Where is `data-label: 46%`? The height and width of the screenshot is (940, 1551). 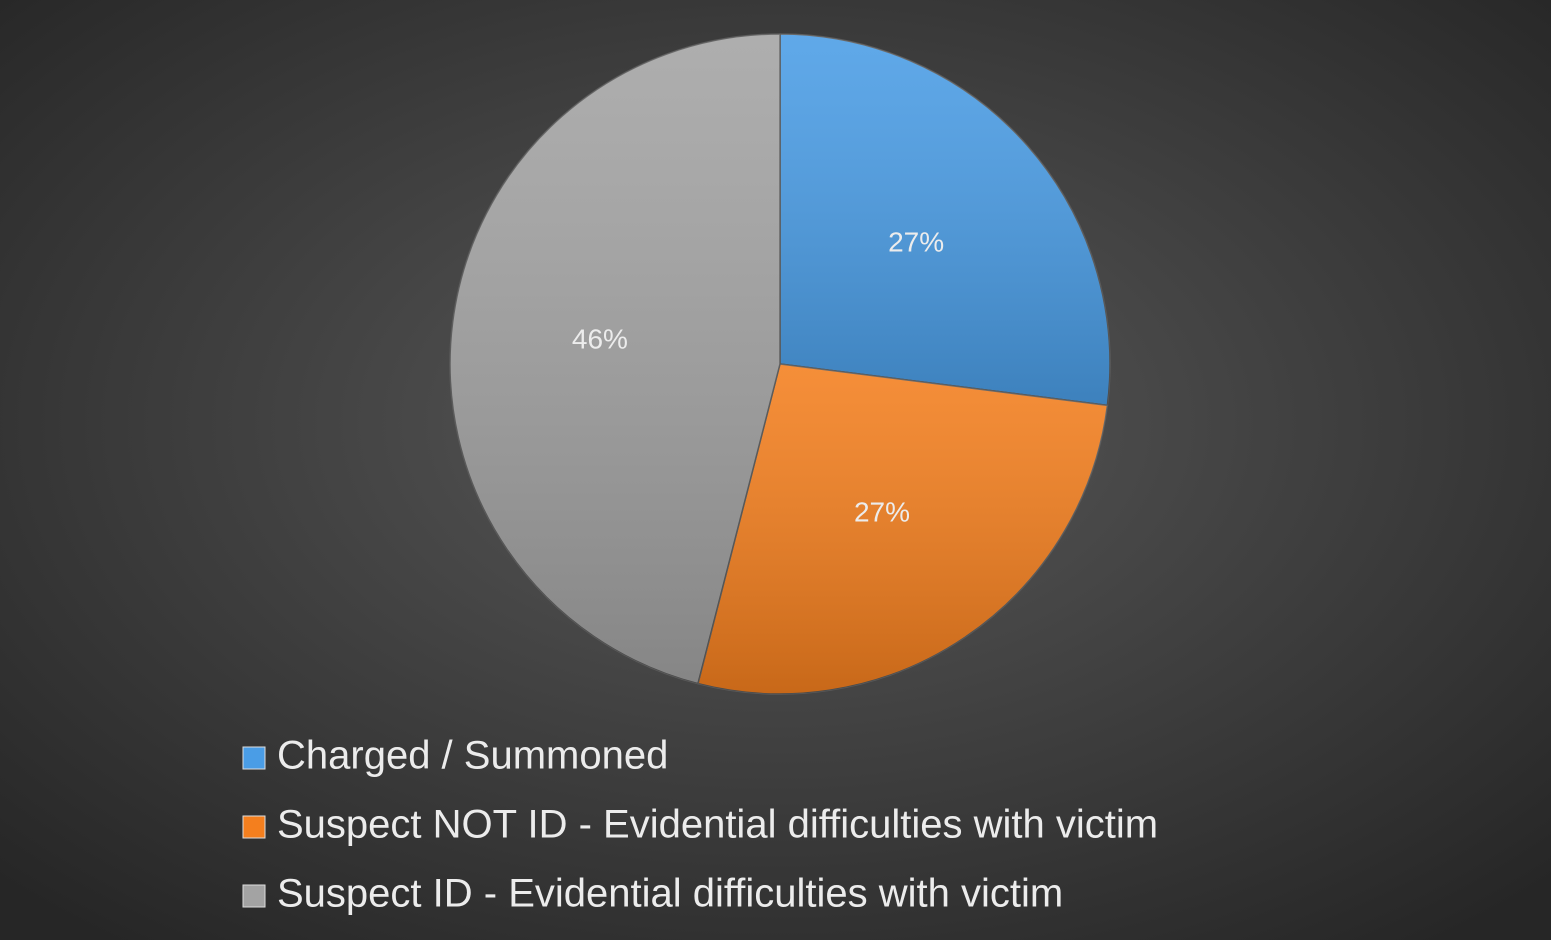 data-label: 46% is located at coordinates (600, 339).